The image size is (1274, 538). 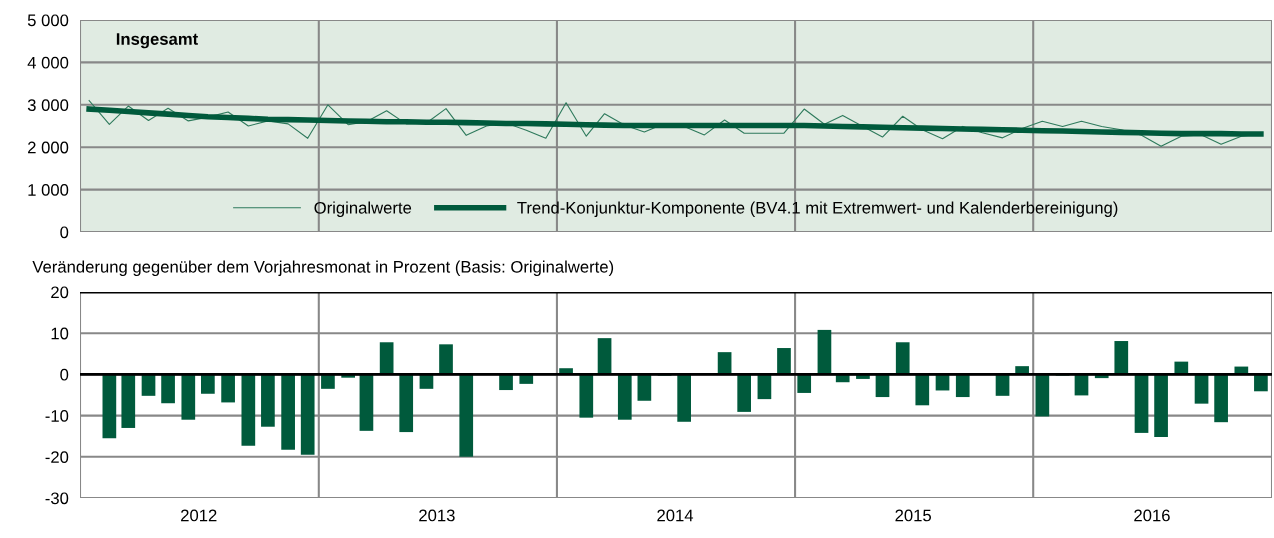 I want to click on y-tick-label: -10, so click(x=57, y=416).